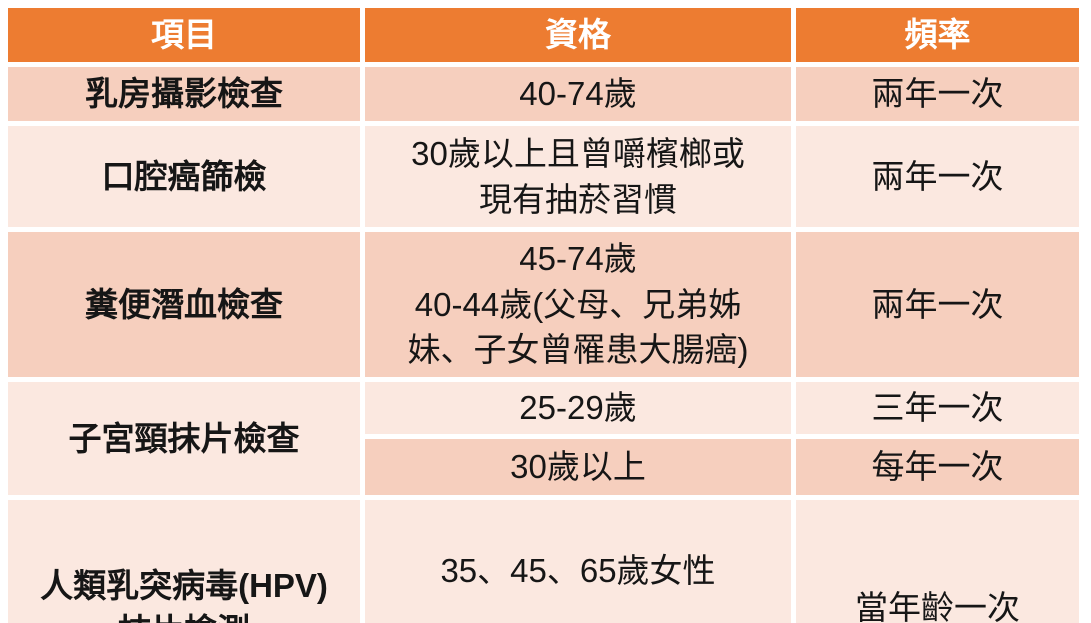 This screenshot has width=1091, height=623. Describe the element at coordinates (184, 176) in the screenshot. I see `item-cell: 口腔癌篩檢` at that location.